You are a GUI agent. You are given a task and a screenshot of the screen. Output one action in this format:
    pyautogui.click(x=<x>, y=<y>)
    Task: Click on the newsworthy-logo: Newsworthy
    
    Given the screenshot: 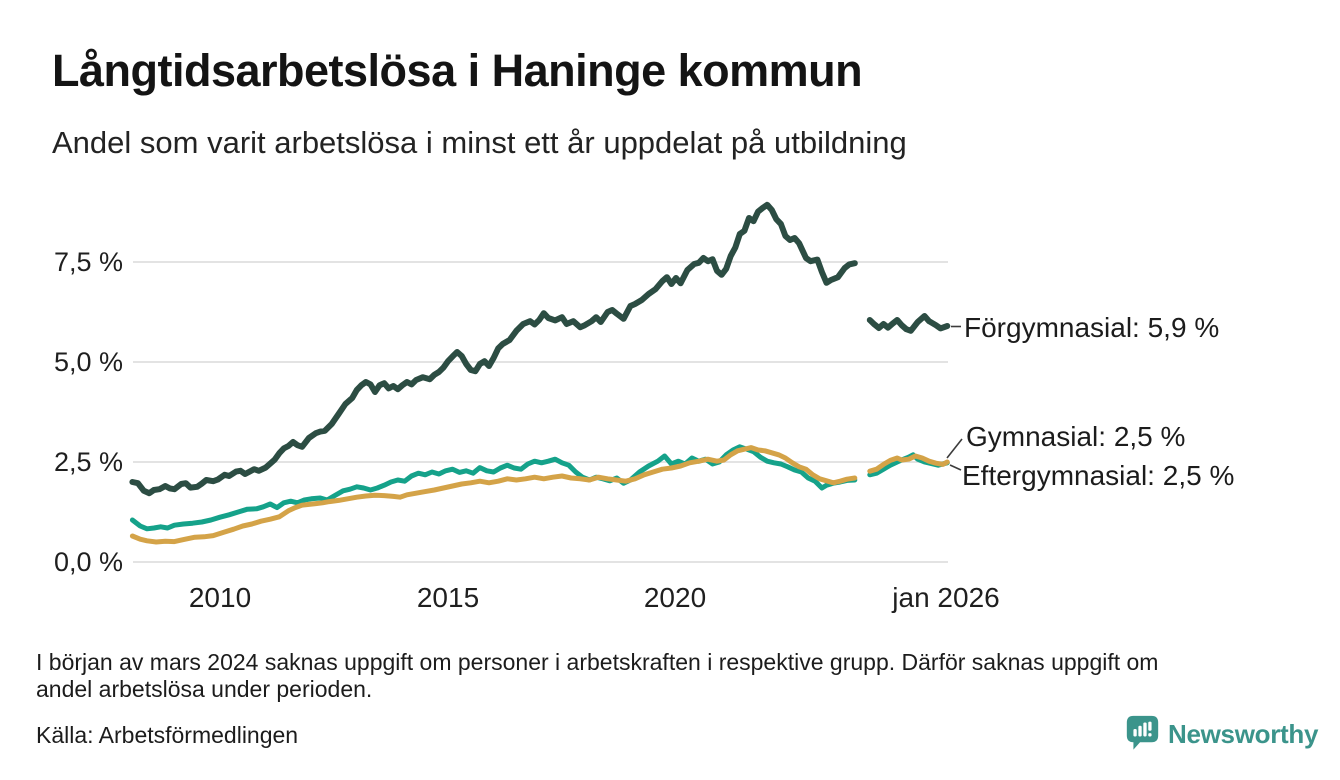 What is the action you would take?
    pyautogui.click(x=1222, y=734)
    